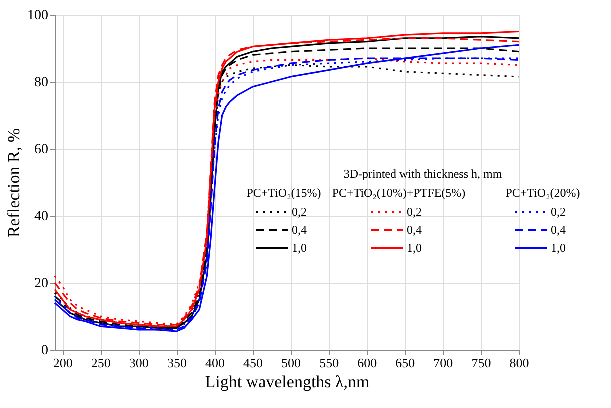  What do you see at coordinates (101, 363) in the screenshot?
I see `x-tick-label: 250` at bounding box center [101, 363].